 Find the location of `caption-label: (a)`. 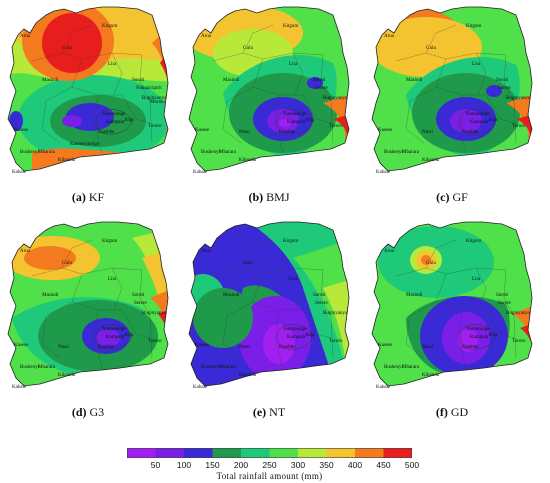

caption-label: (a) is located at coordinates (78, 197).